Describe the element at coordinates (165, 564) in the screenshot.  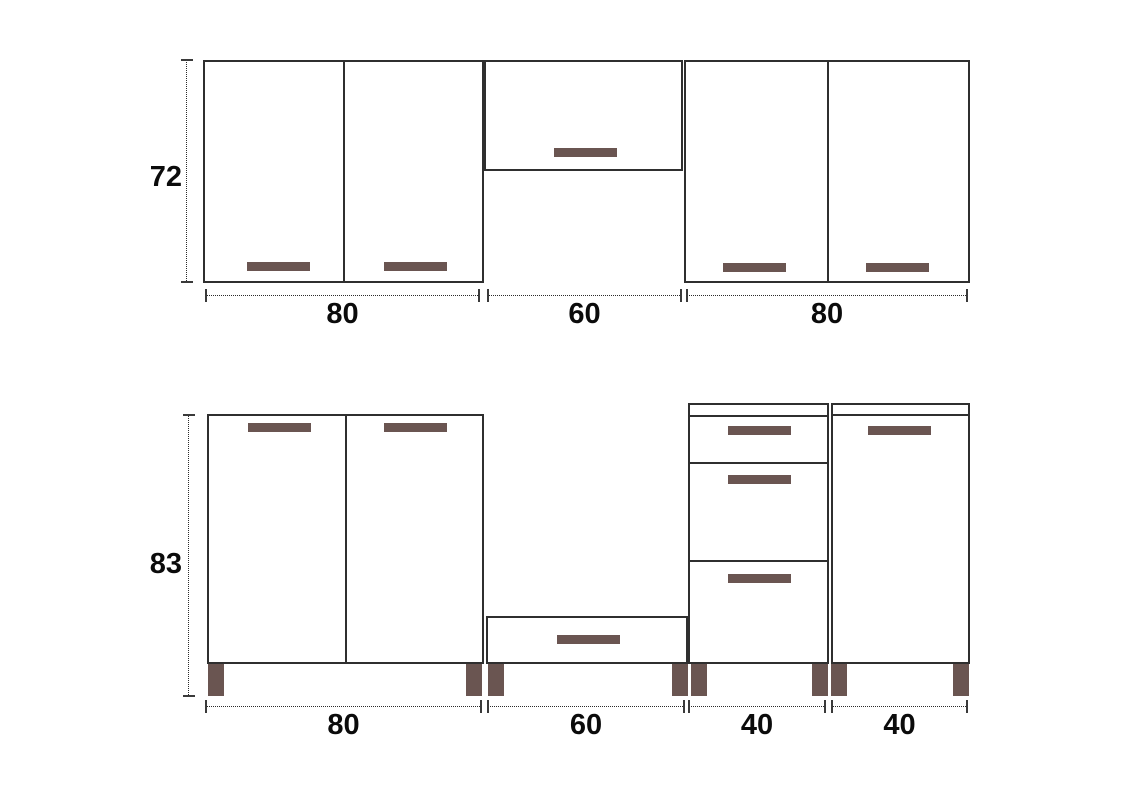
I see `base-height-dimension-label: 83` at that location.